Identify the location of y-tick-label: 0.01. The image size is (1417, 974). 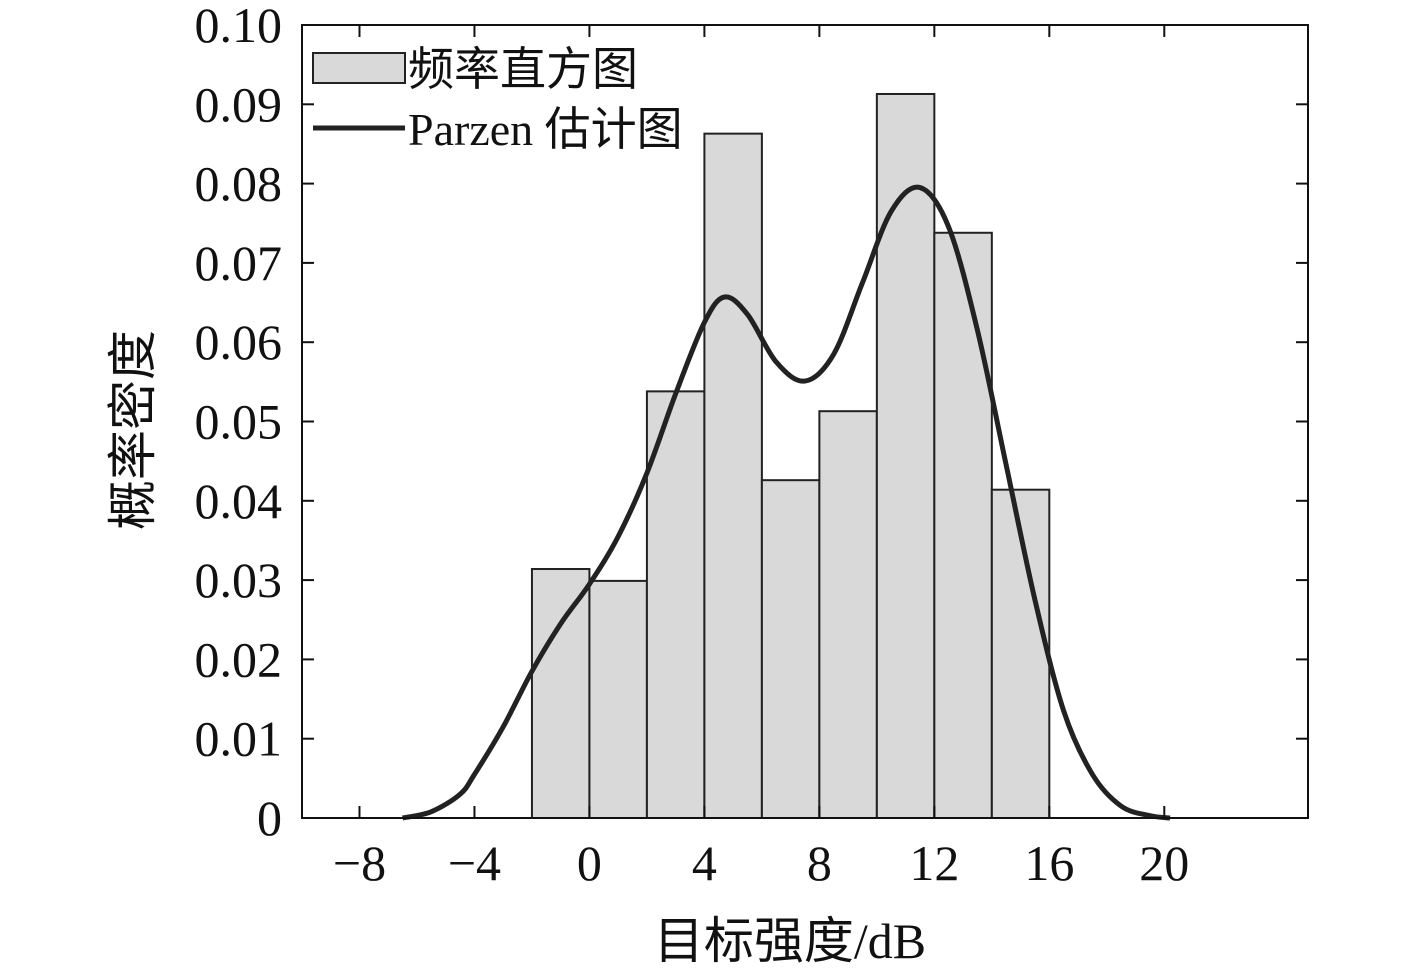
(239, 739).